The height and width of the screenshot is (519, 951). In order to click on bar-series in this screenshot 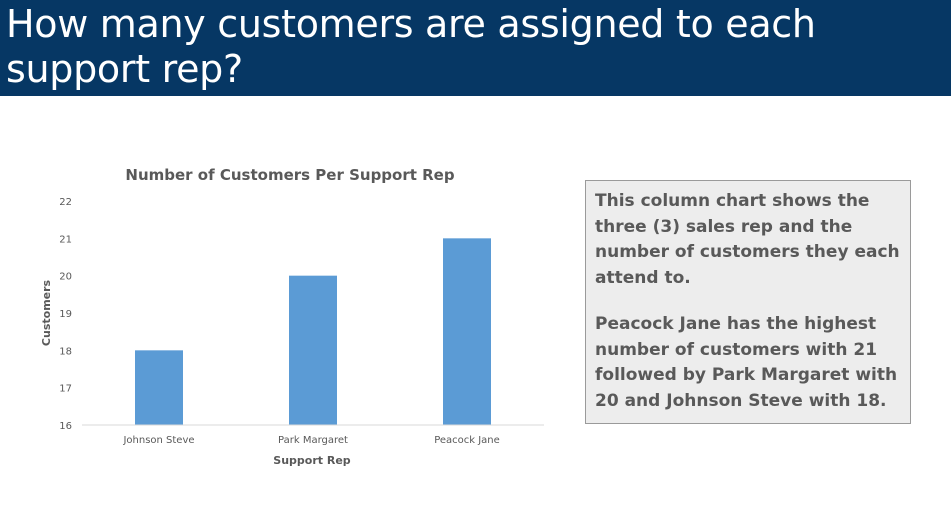, I will do `click(313, 331)`.